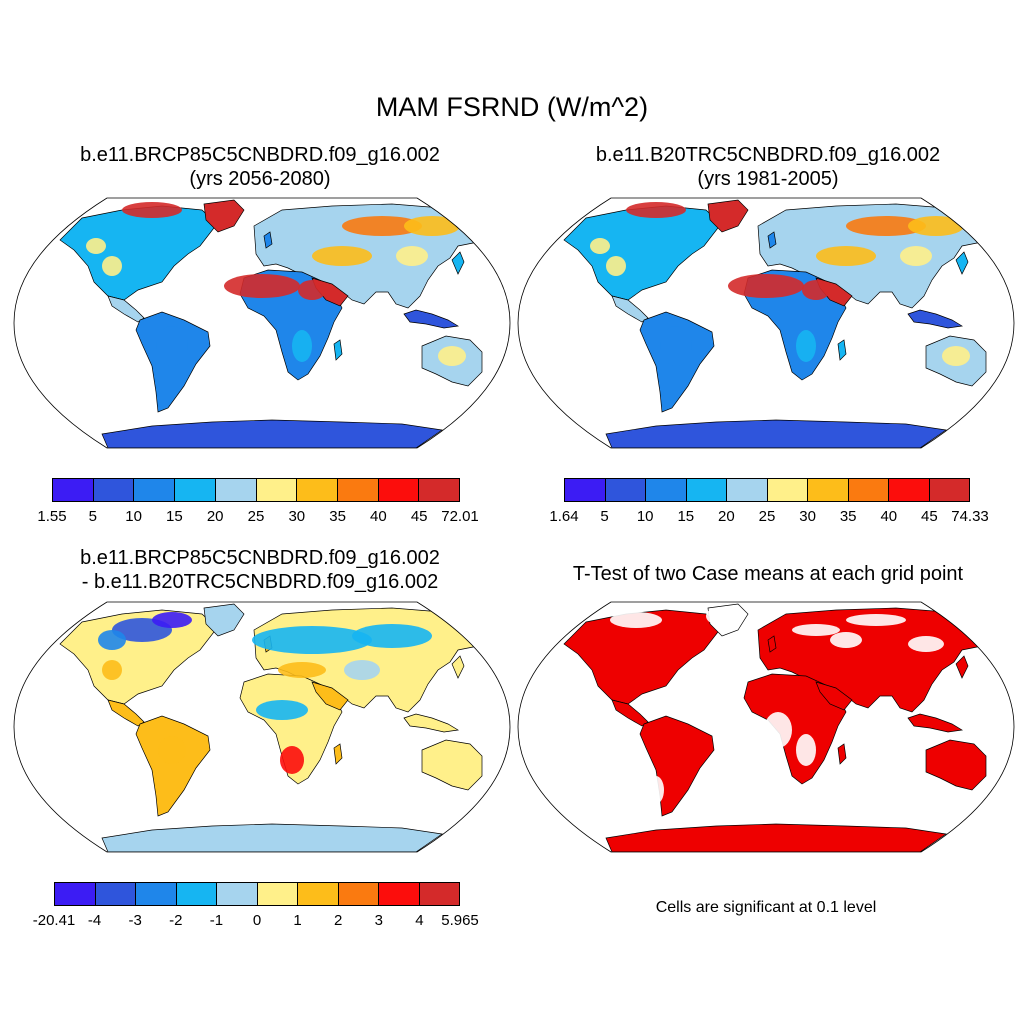  I want to click on colorbar-label: 20, so click(215, 516).